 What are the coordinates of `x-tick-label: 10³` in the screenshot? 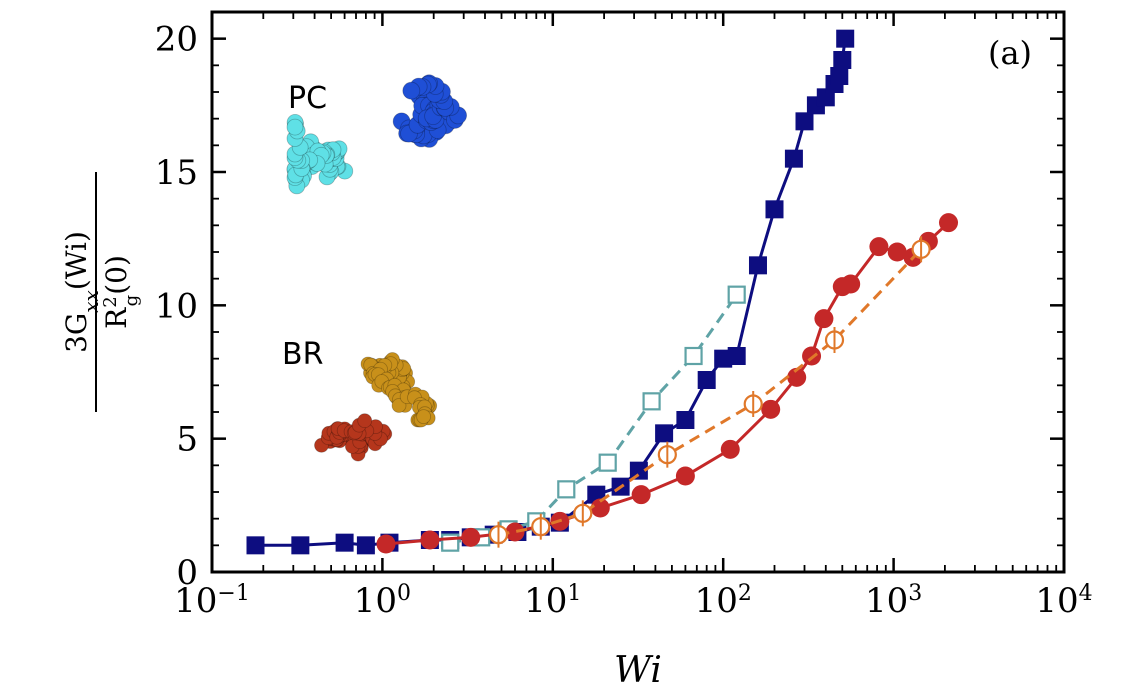 It's located at (893, 601).